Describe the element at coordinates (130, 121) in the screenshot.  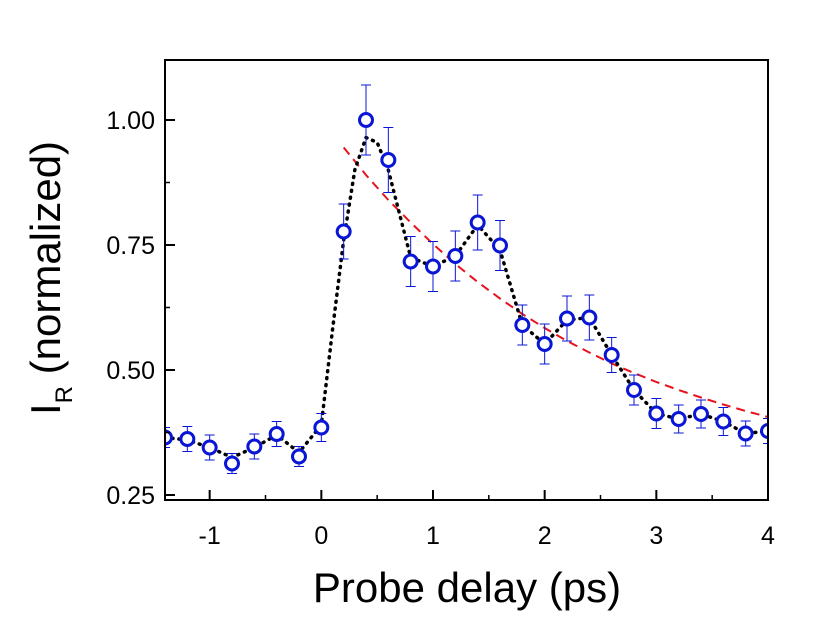
I see `y-tick-label: 1.00` at that location.